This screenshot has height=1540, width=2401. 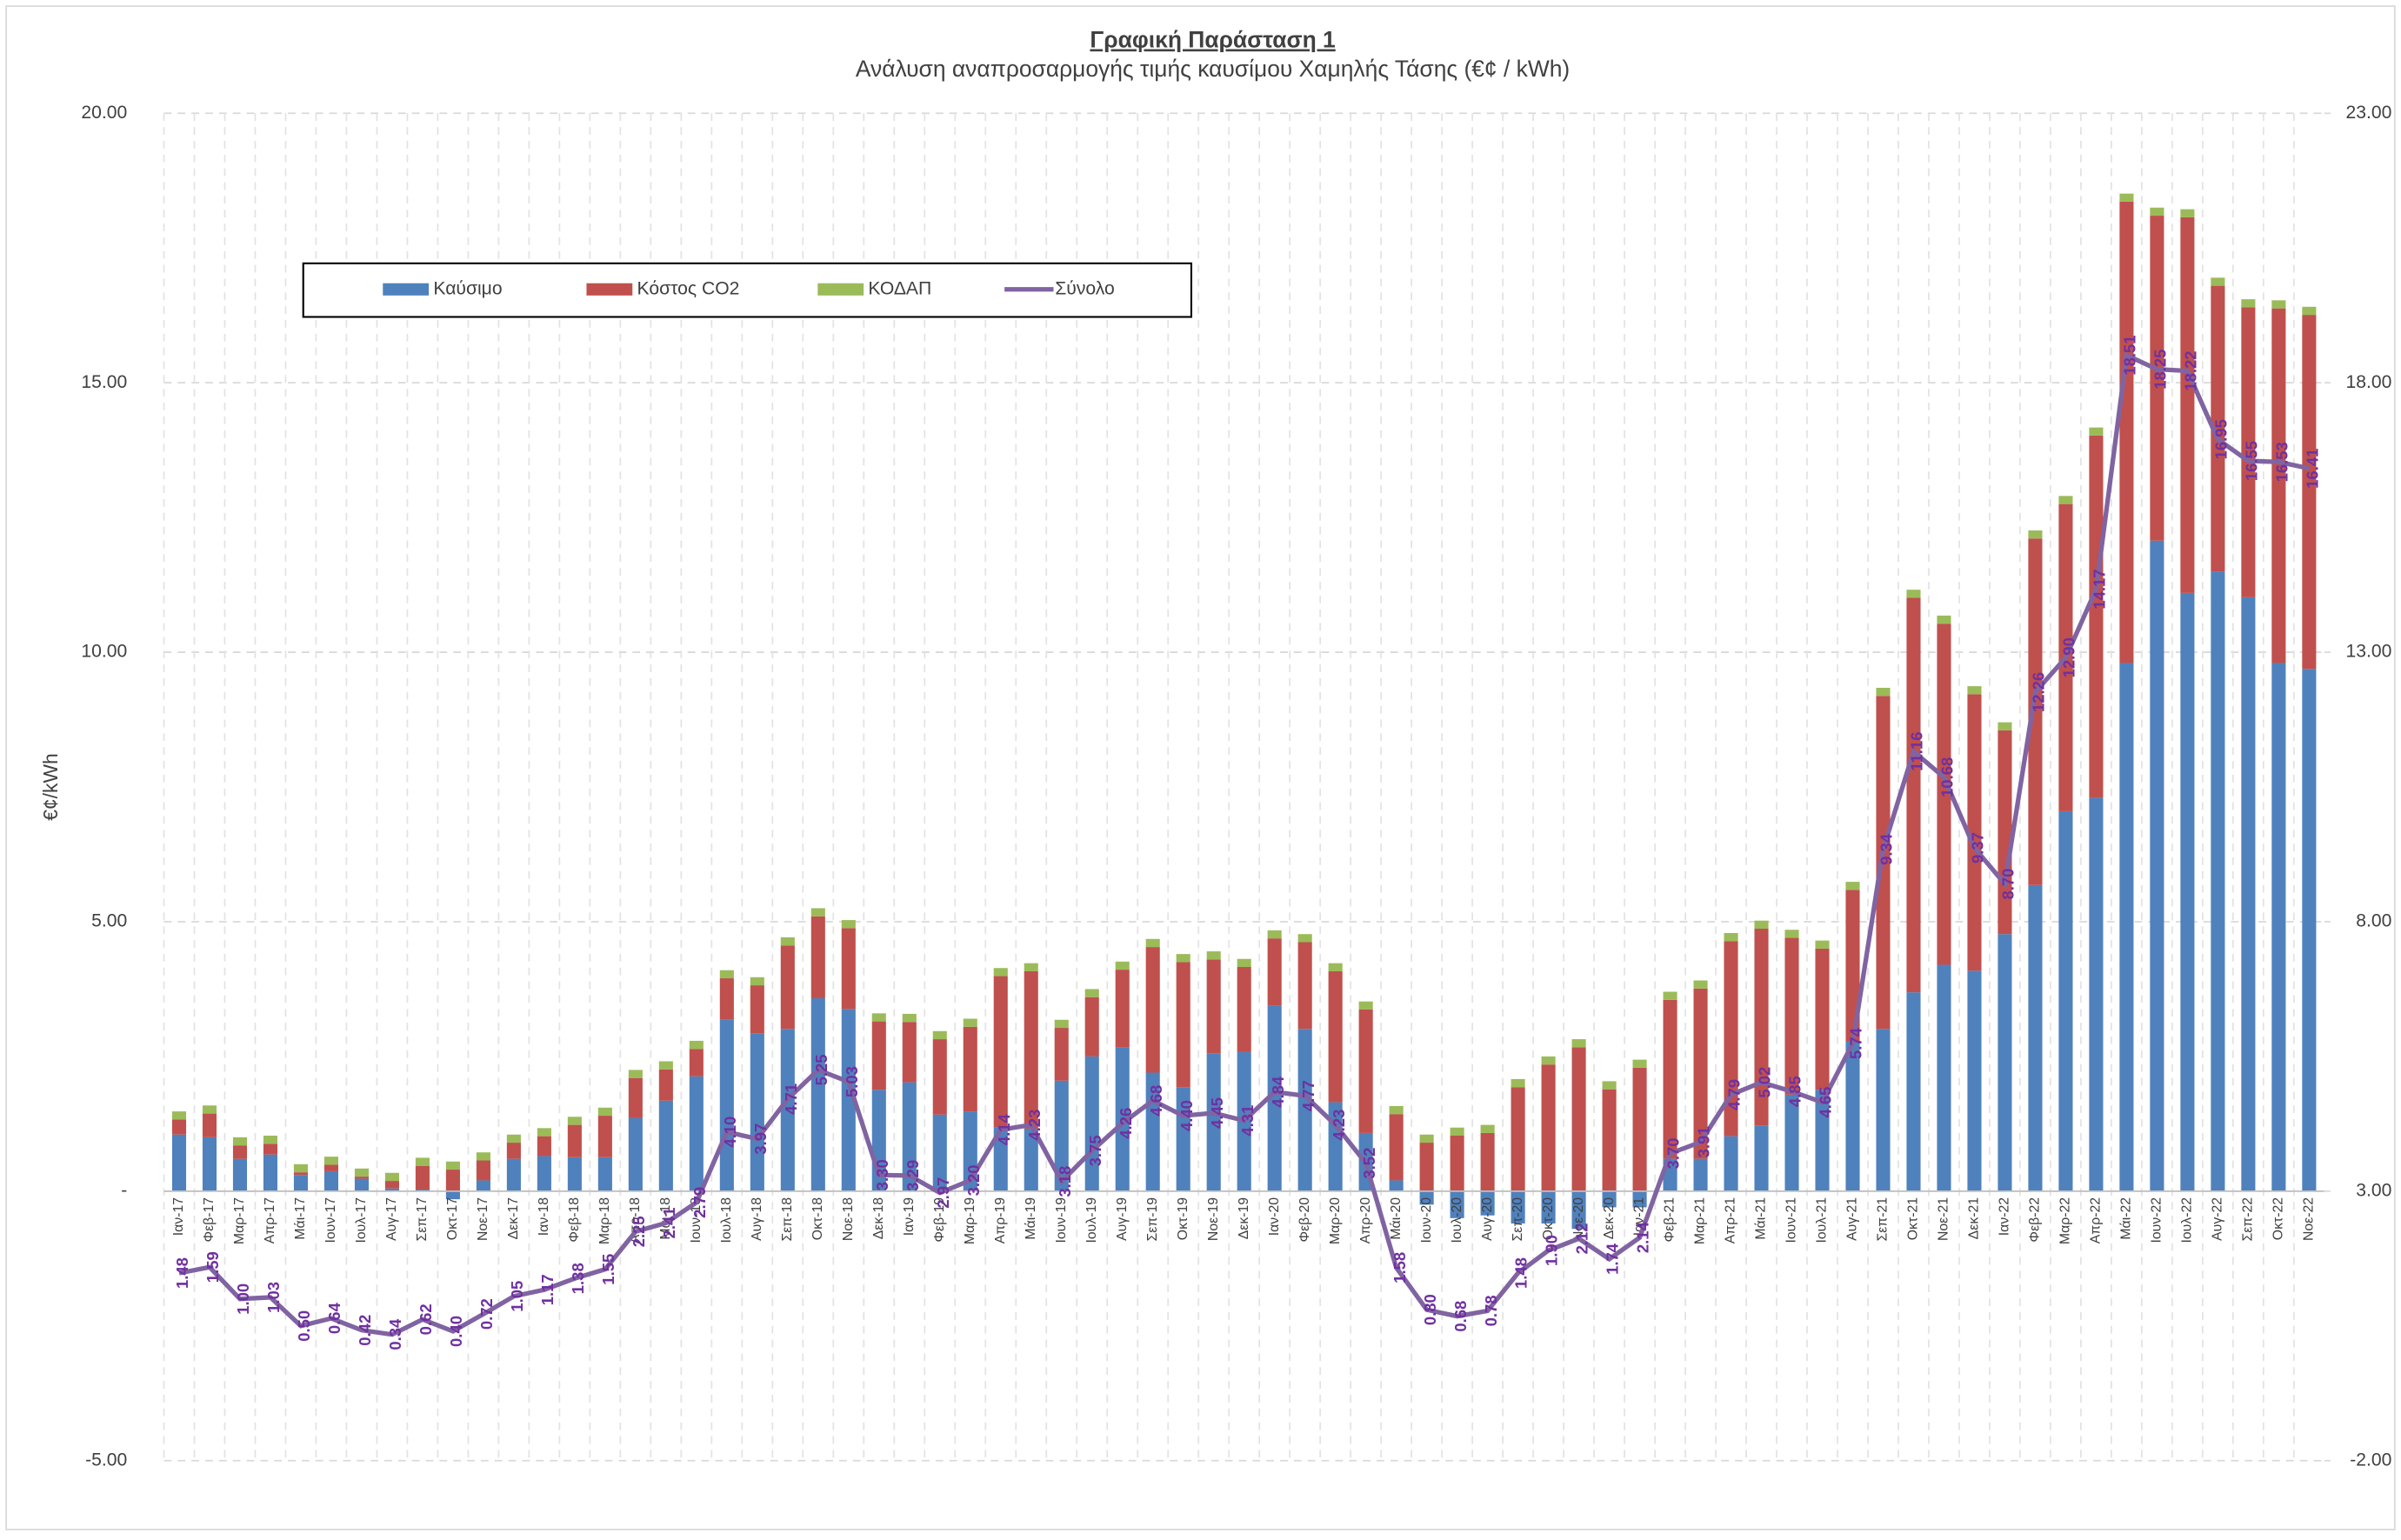 What do you see at coordinates (2369, 113) in the screenshot?
I see `y2-tick-label: 23.00` at bounding box center [2369, 113].